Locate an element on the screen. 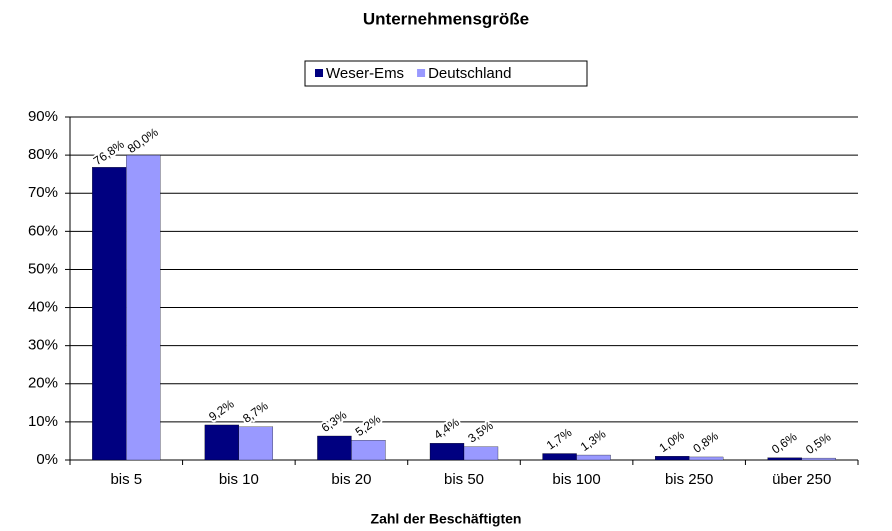 Image resolution: width=892 pixels, height=531 pixels. x-tick-label: bis 50 is located at coordinates (464, 479).